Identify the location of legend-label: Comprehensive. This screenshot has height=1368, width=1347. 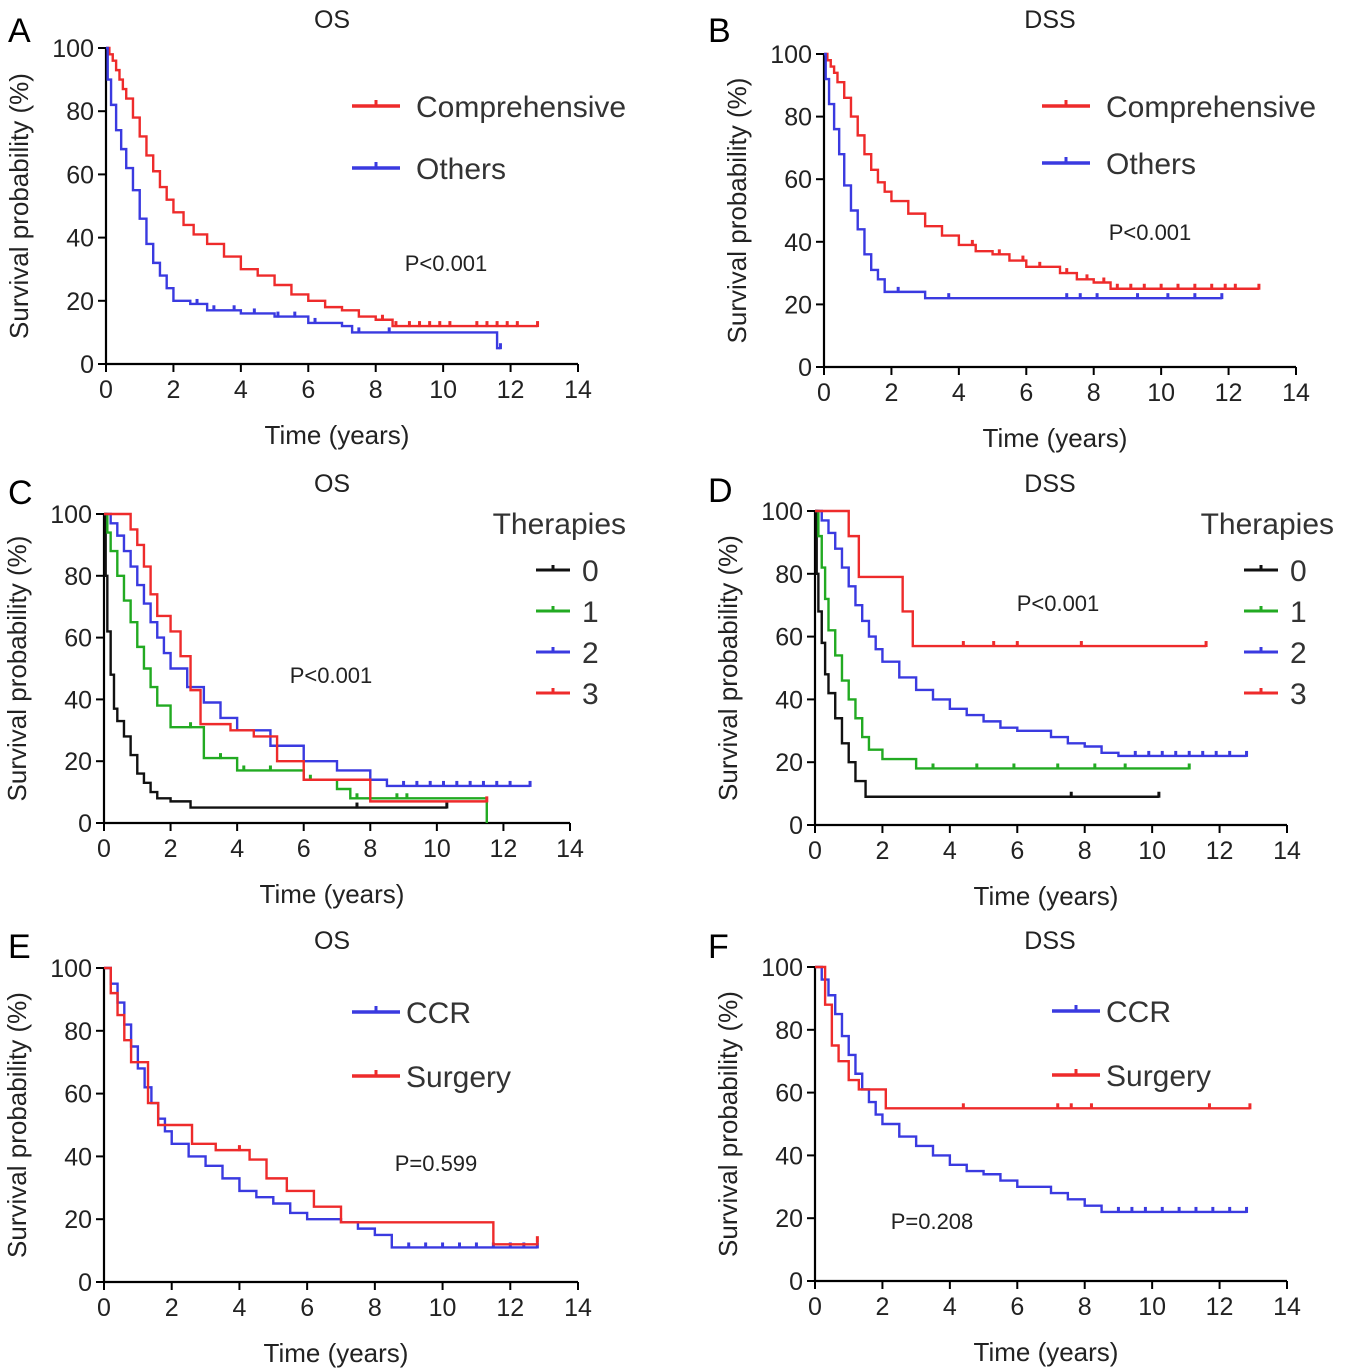
(521, 107).